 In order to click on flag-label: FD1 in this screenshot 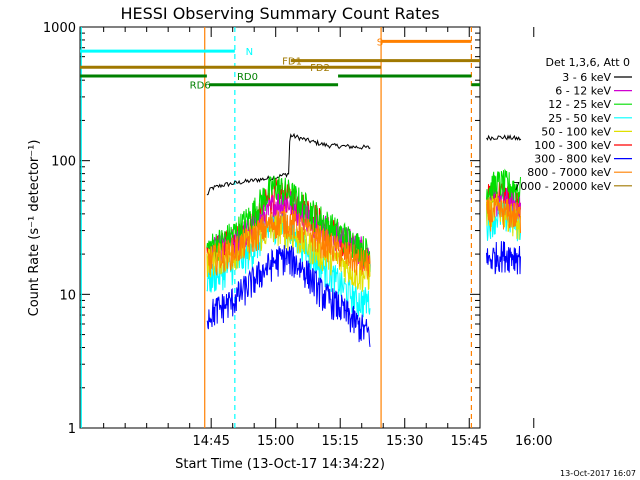, I will do `click(292, 62)`.